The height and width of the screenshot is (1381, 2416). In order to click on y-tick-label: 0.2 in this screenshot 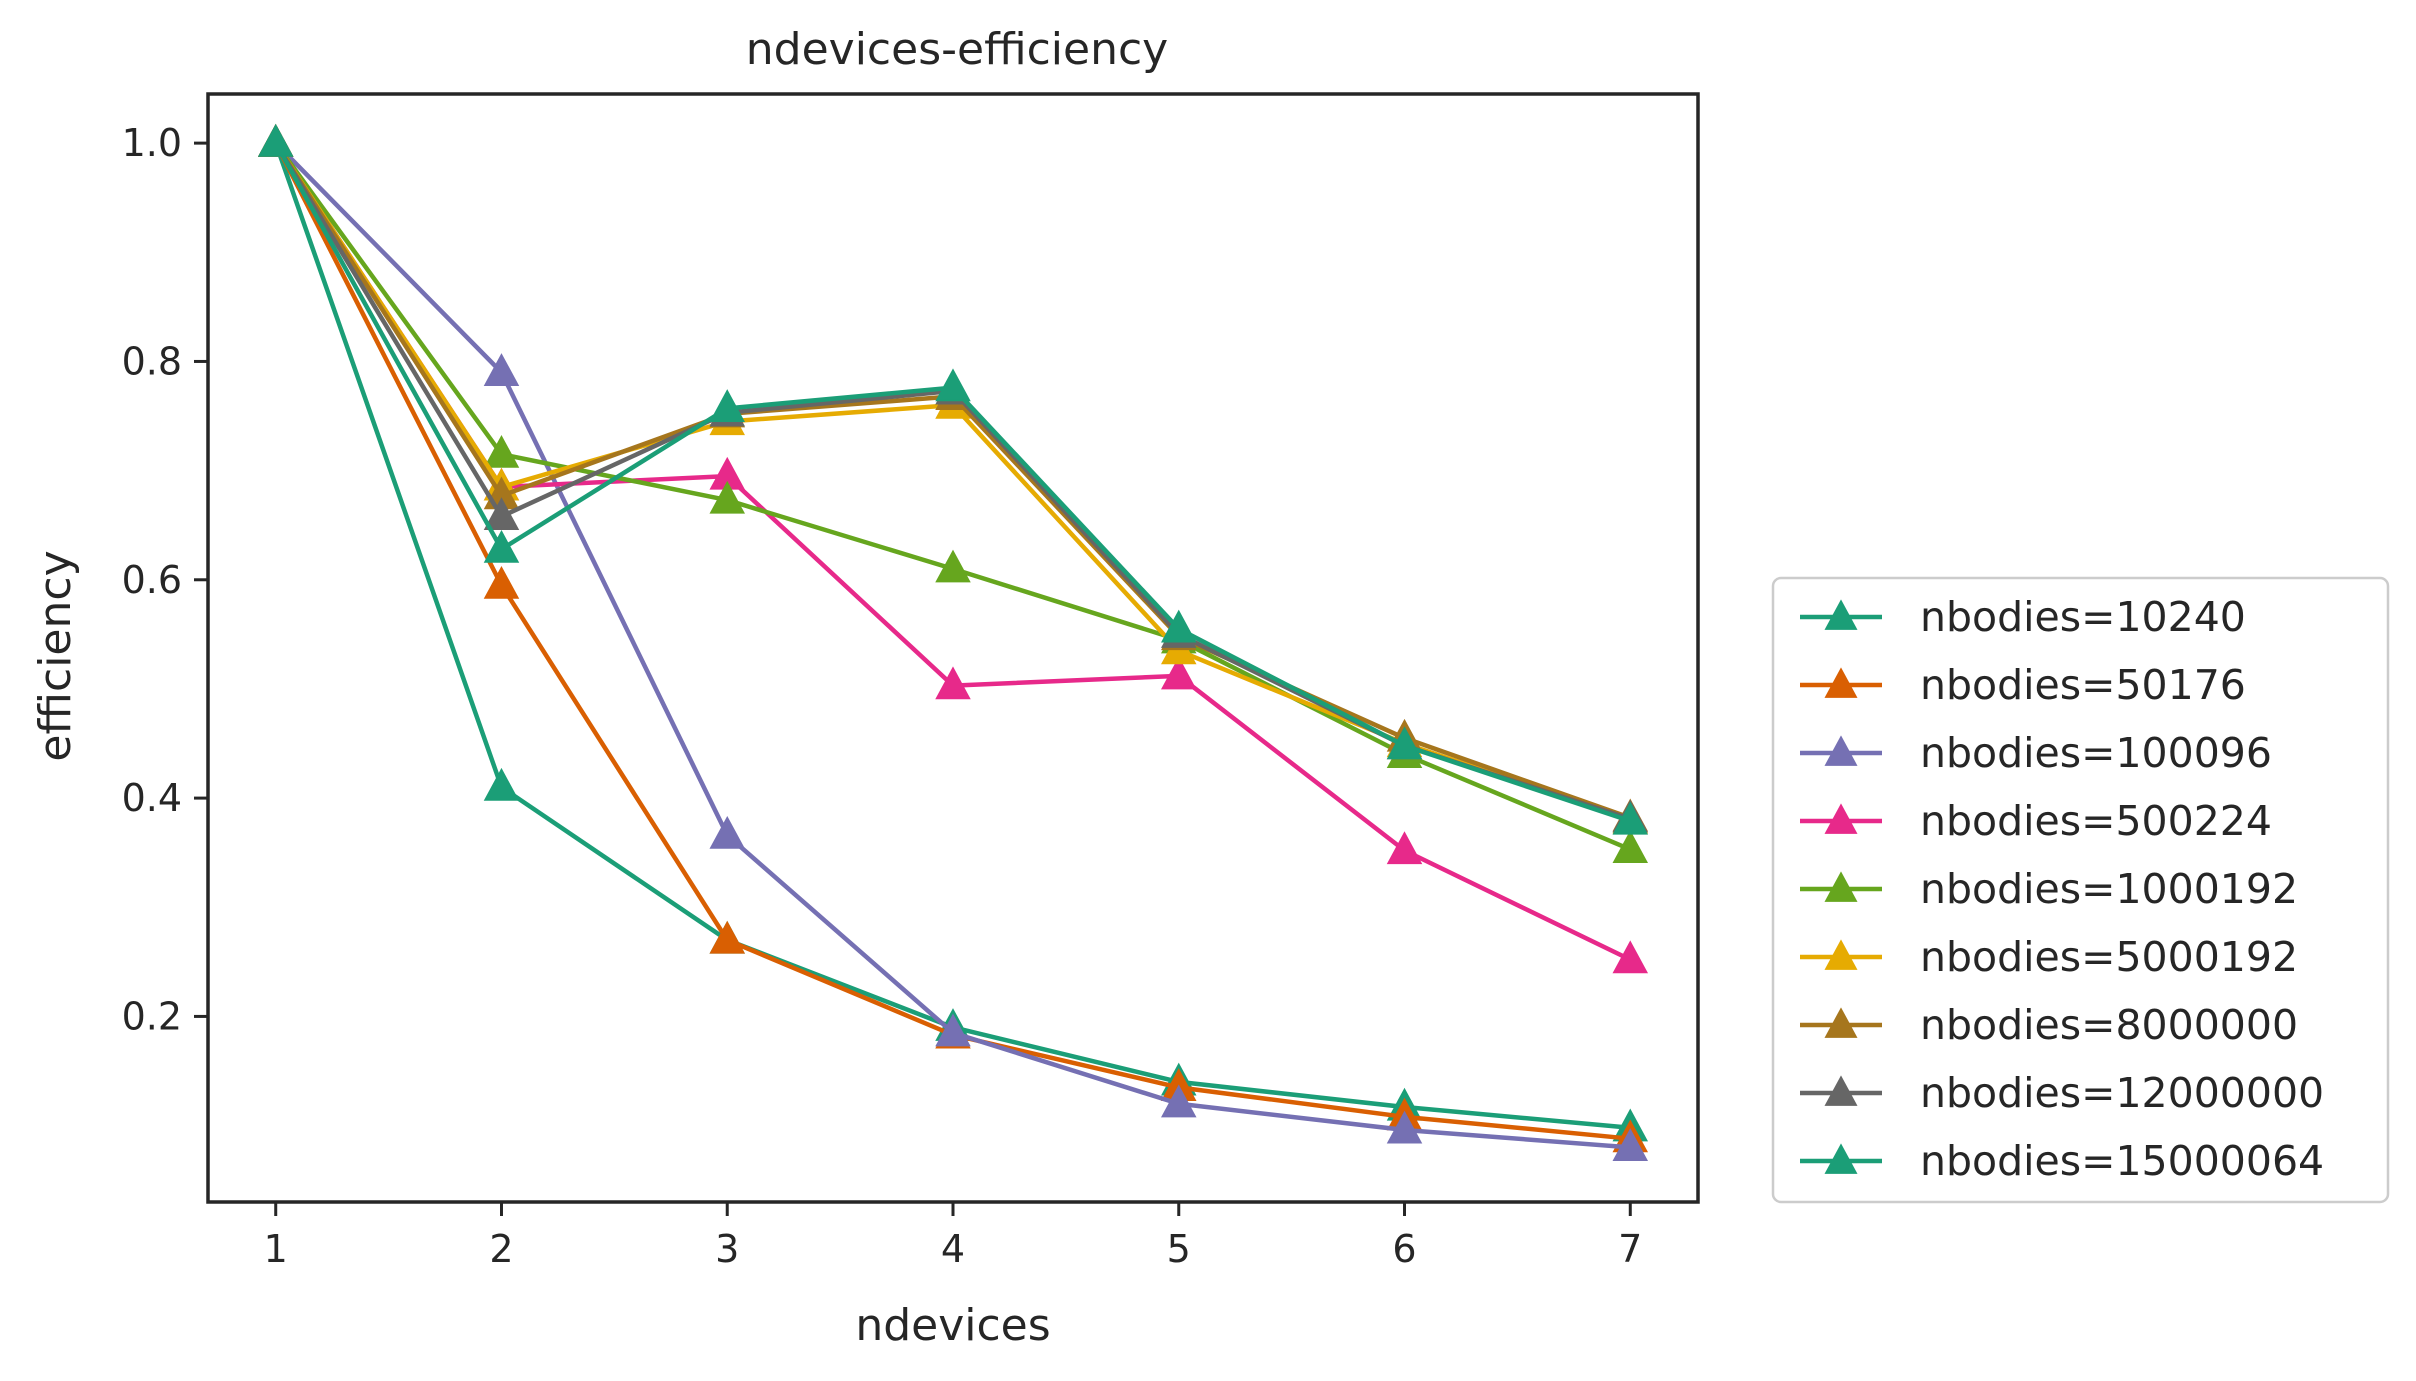, I will do `click(152, 1016)`.